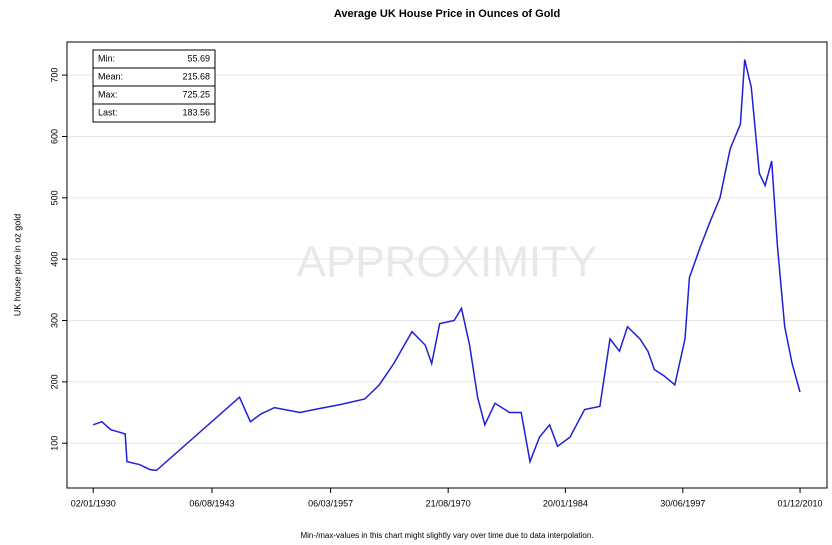  I want to click on x-tick-label: 06/08/1943, so click(211, 503).